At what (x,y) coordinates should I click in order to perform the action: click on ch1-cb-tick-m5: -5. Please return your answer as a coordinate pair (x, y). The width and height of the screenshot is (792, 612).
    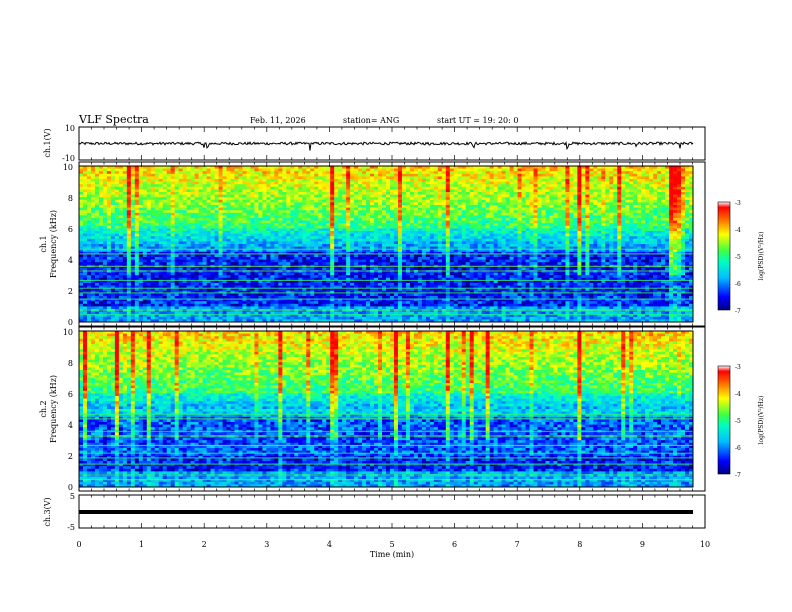
    Looking at the image, I should click on (738, 257).